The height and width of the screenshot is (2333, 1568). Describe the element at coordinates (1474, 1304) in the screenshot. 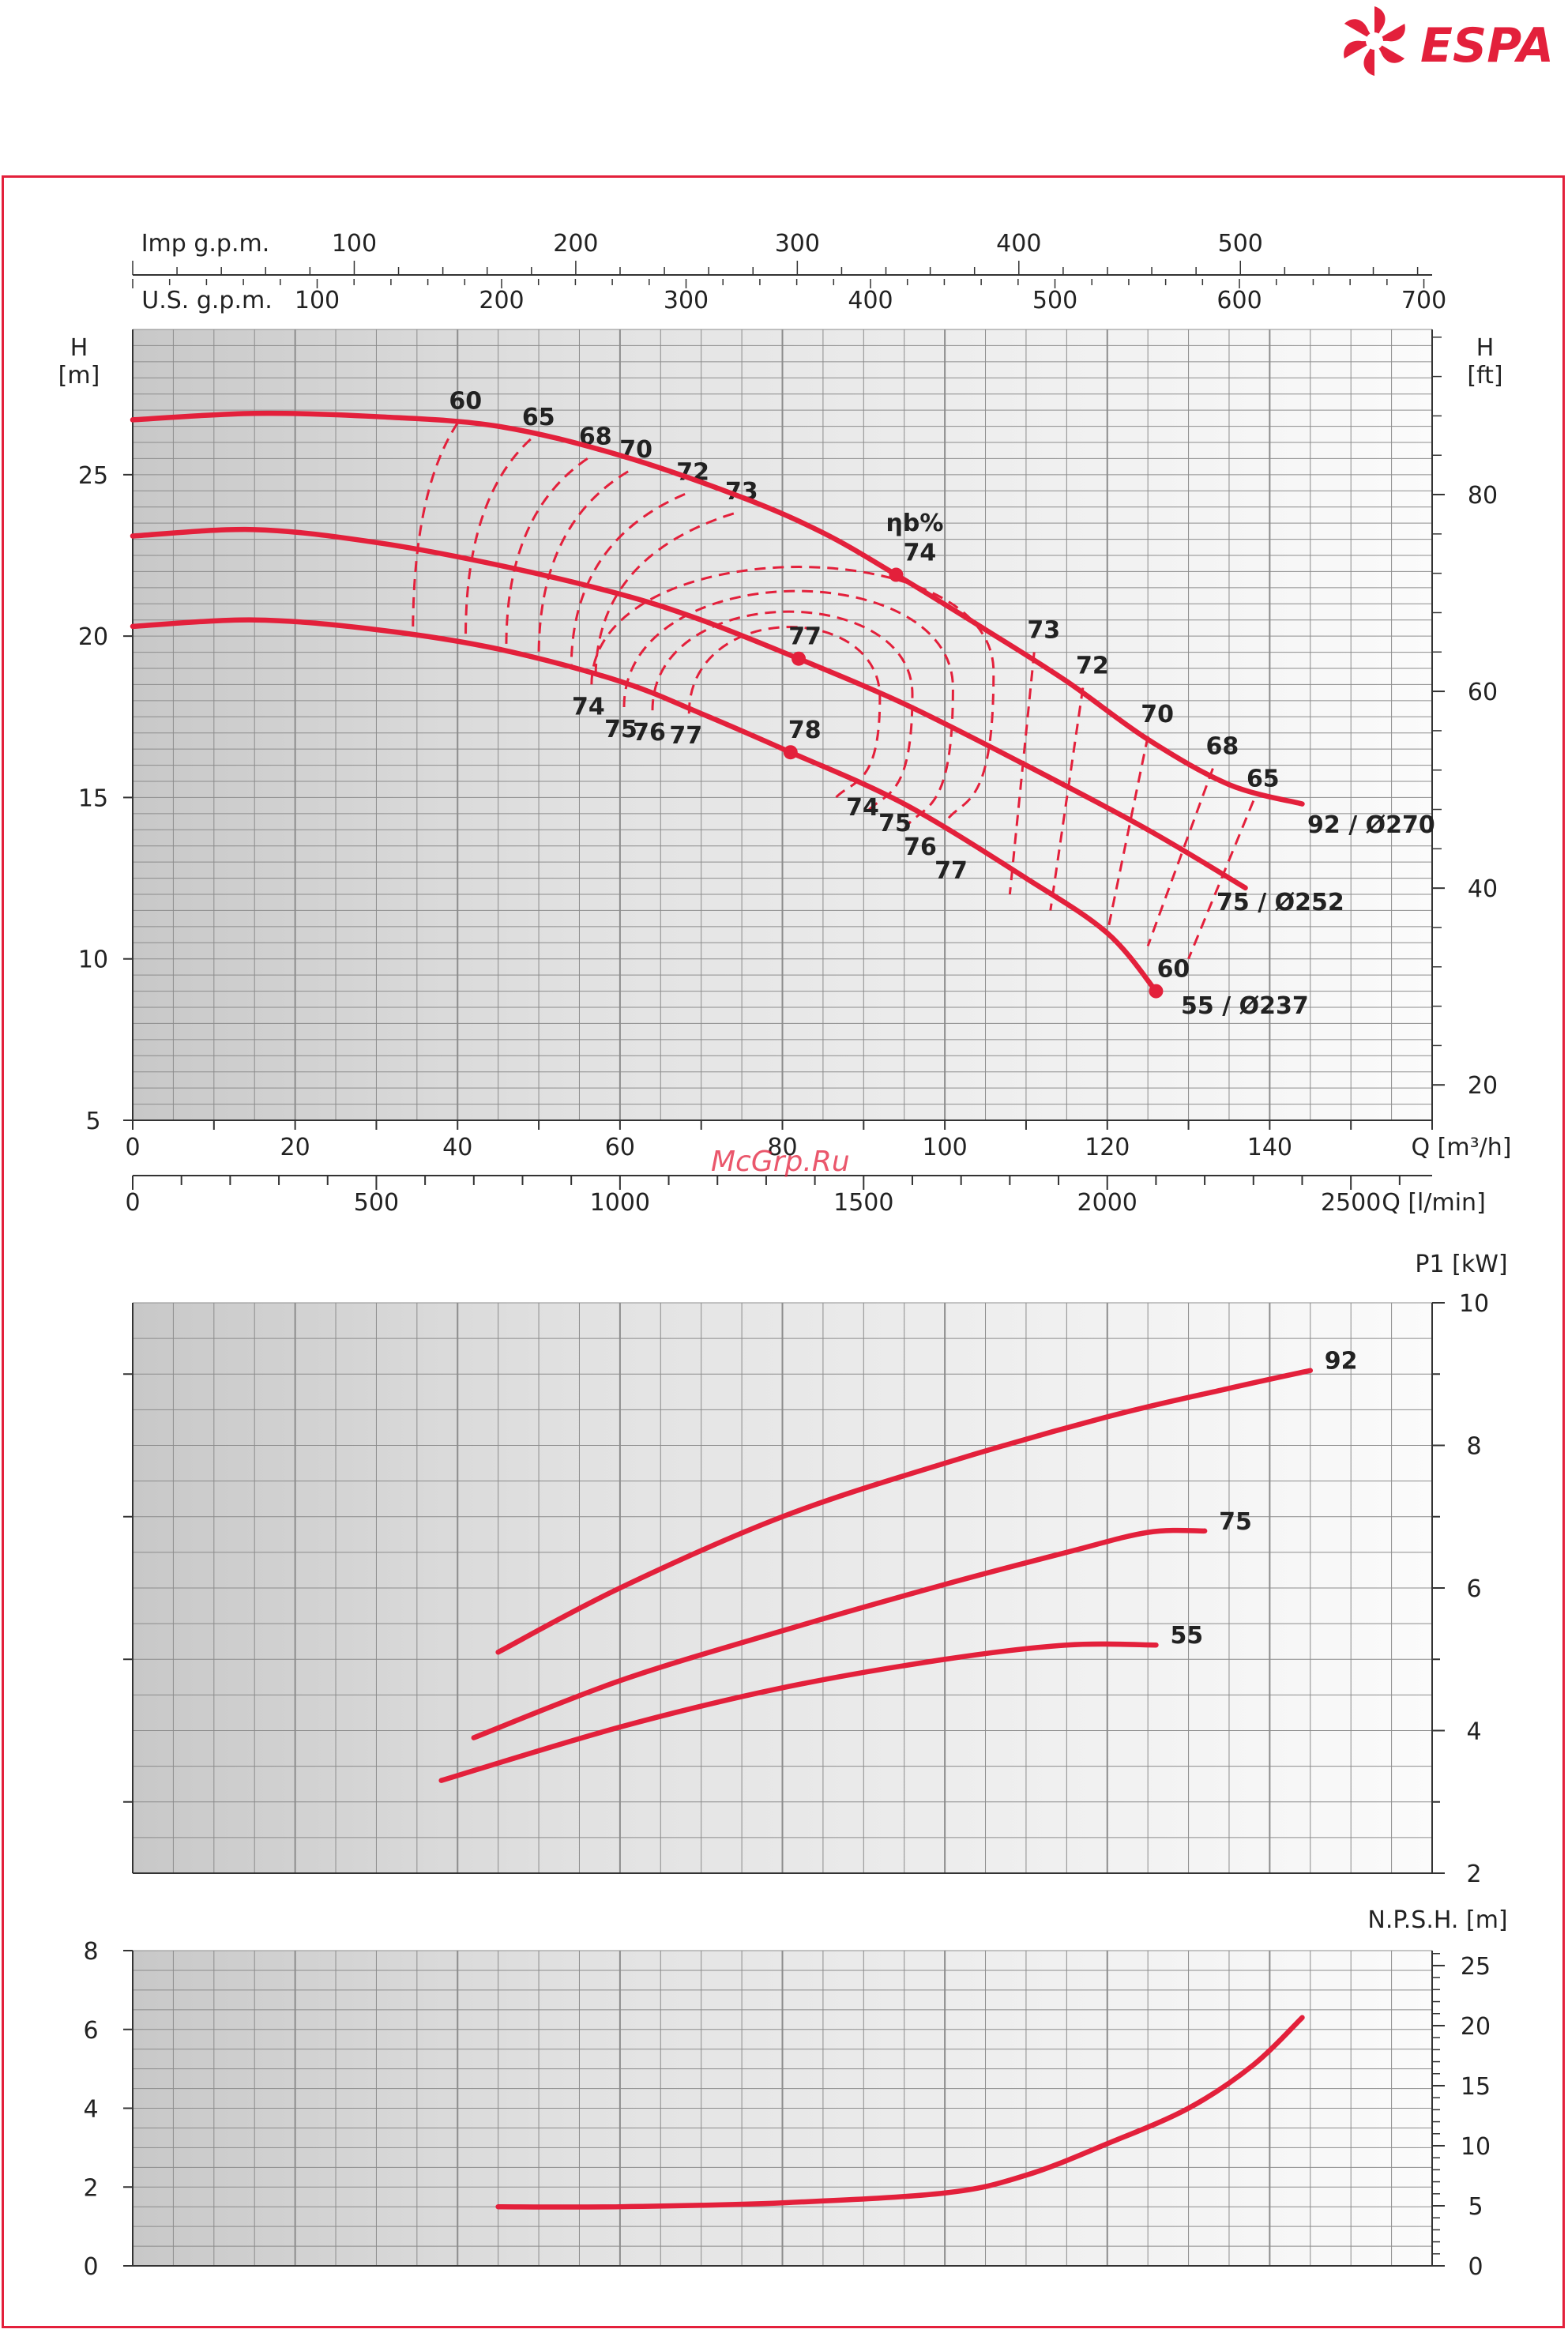

I see `power-ytick-label: 10` at that location.